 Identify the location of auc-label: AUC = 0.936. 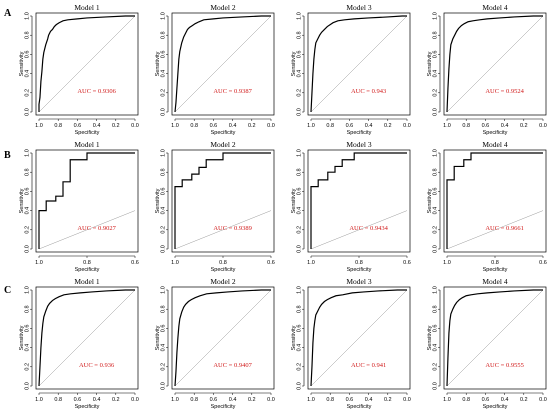
(97, 365).